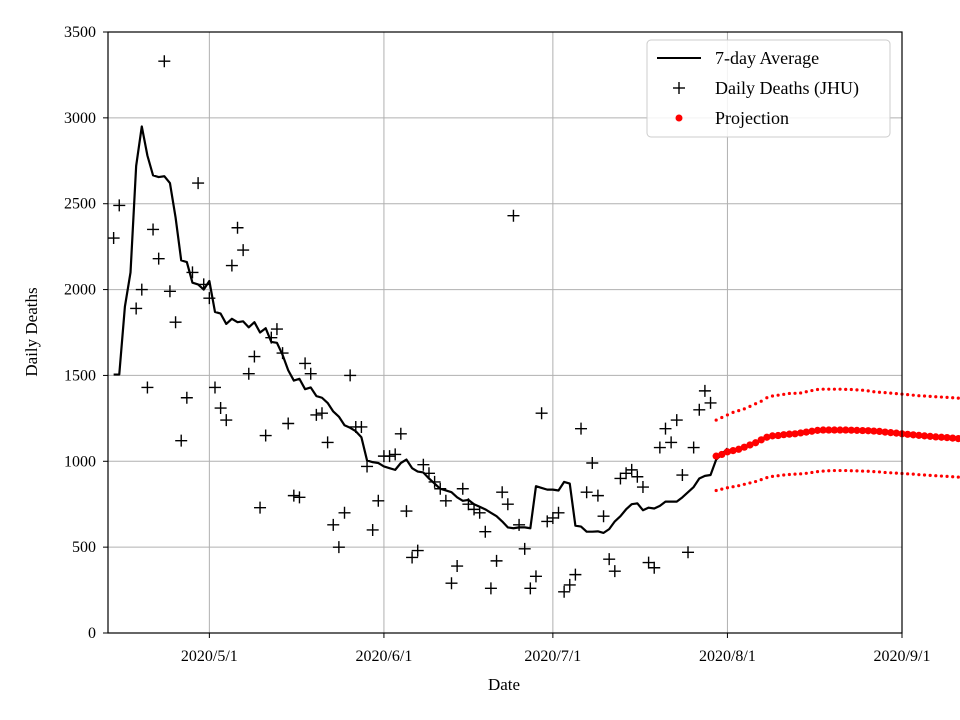 This screenshot has width=960, height=720. I want to click on y-axis-ticks: 0 500 1000 1500 2000 2500 3000 3500, so click(86, 333).